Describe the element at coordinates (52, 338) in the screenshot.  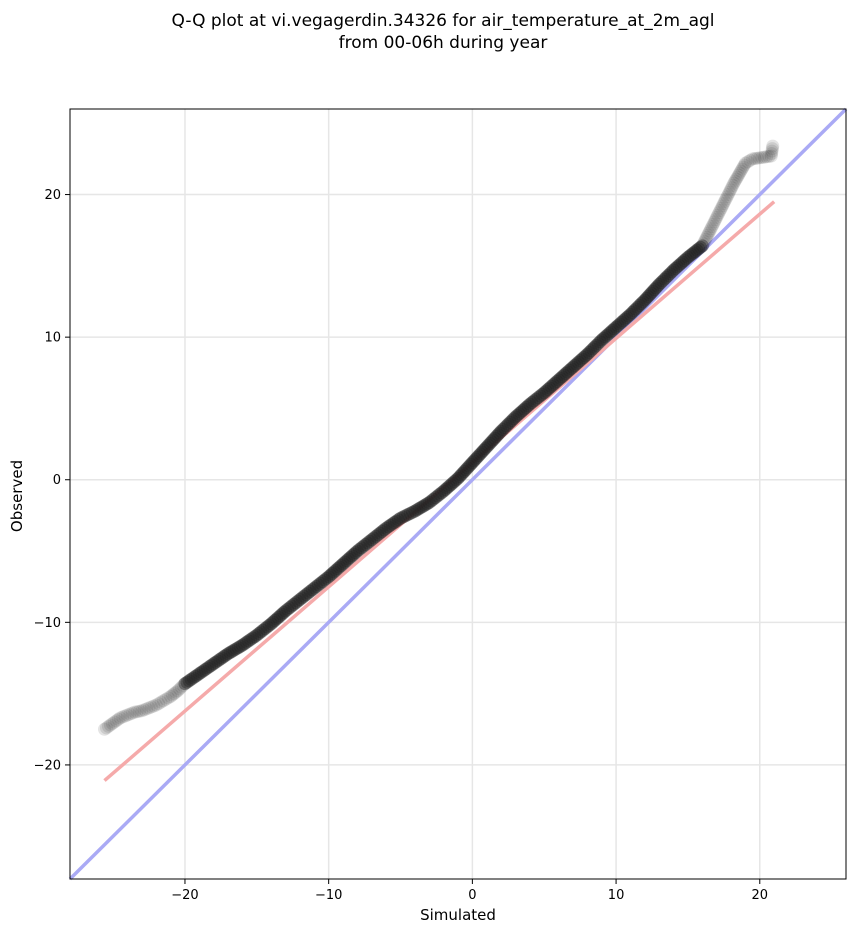
I see `y-tick-label: 10` at that location.